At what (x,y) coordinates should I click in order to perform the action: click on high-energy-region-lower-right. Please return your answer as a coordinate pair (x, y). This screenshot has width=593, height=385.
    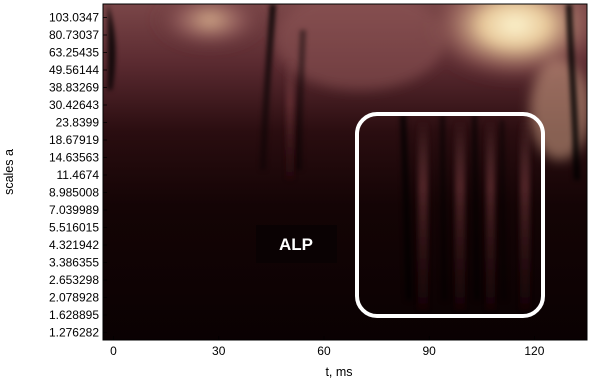
    Looking at the image, I should click on (558, 110).